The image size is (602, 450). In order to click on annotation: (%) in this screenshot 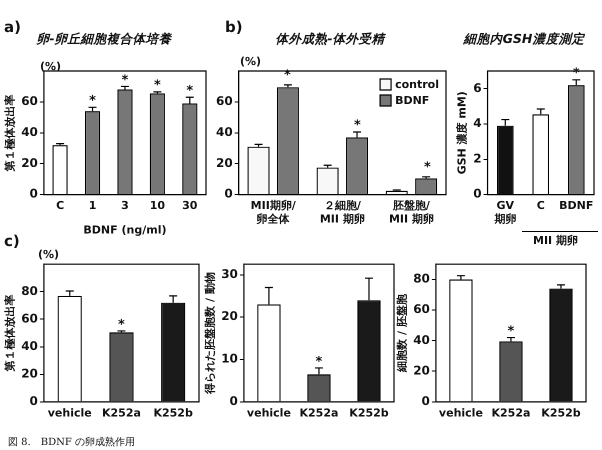, I will do `click(51, 66)`.